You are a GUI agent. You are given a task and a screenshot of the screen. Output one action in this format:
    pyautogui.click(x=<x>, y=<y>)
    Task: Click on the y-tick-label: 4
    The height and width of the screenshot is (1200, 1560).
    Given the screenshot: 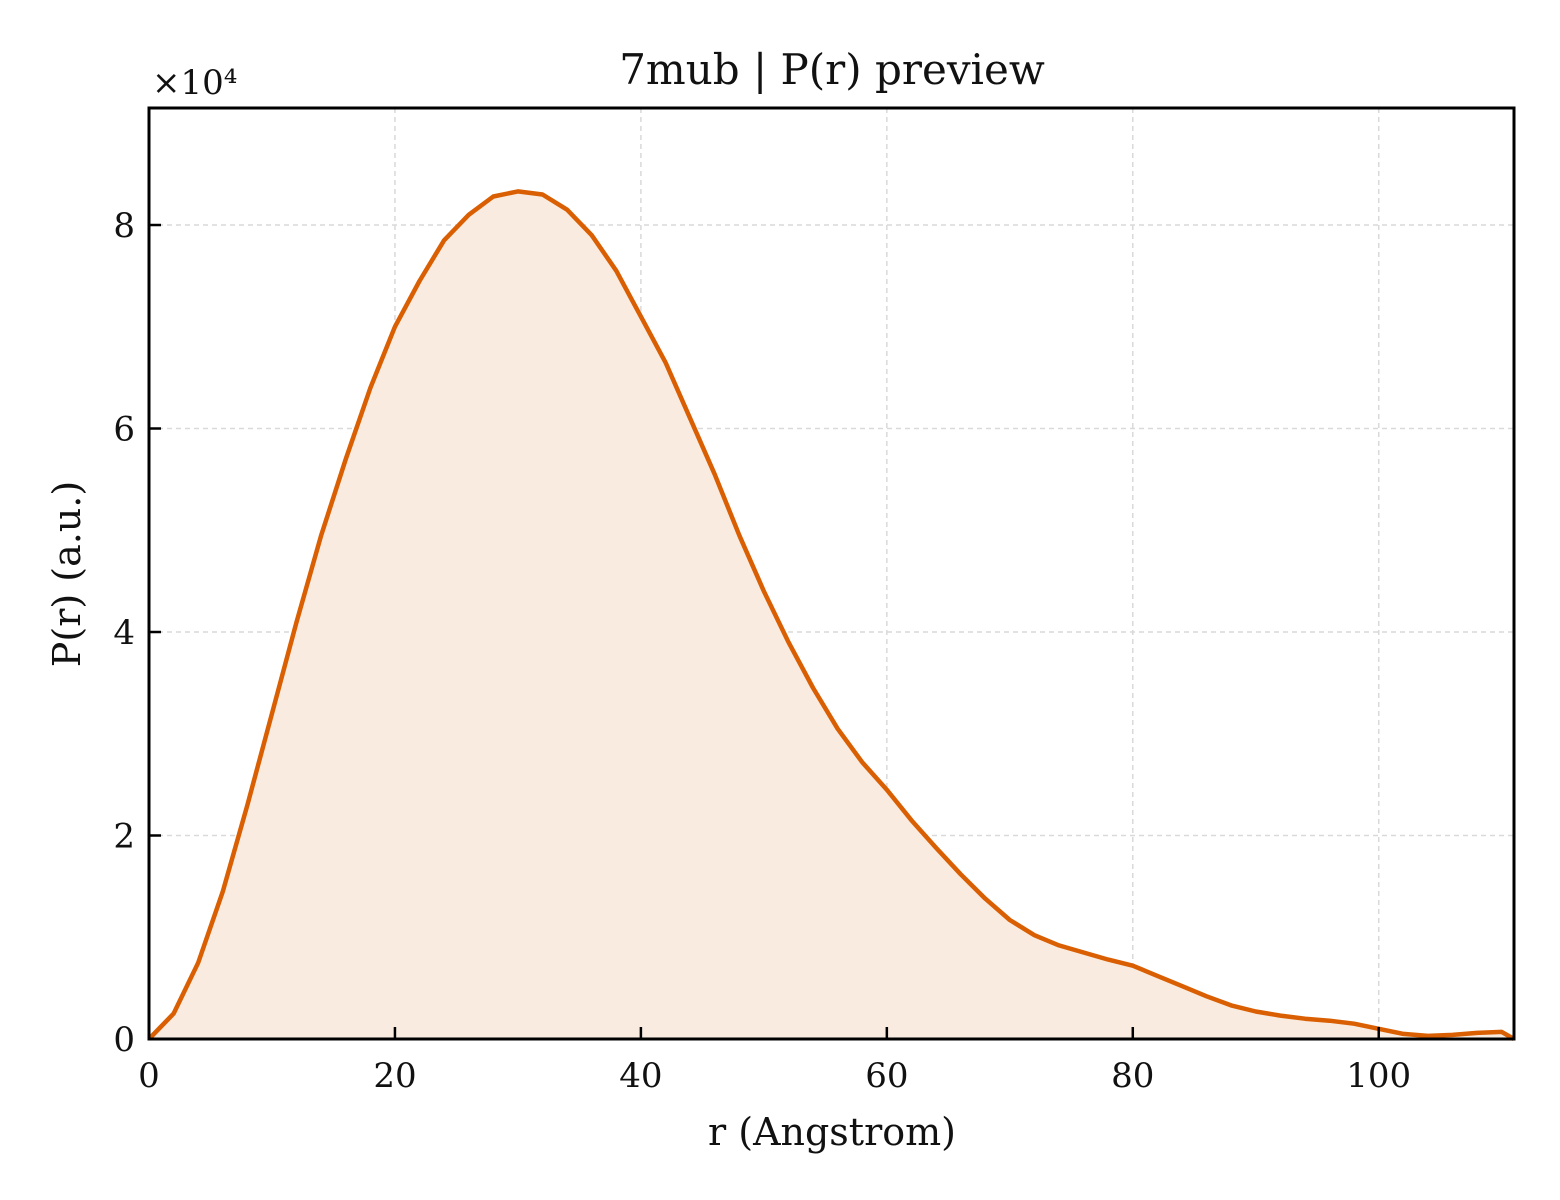 What is the action you would take?
    pyautogui.click(x=124, y=633)
    